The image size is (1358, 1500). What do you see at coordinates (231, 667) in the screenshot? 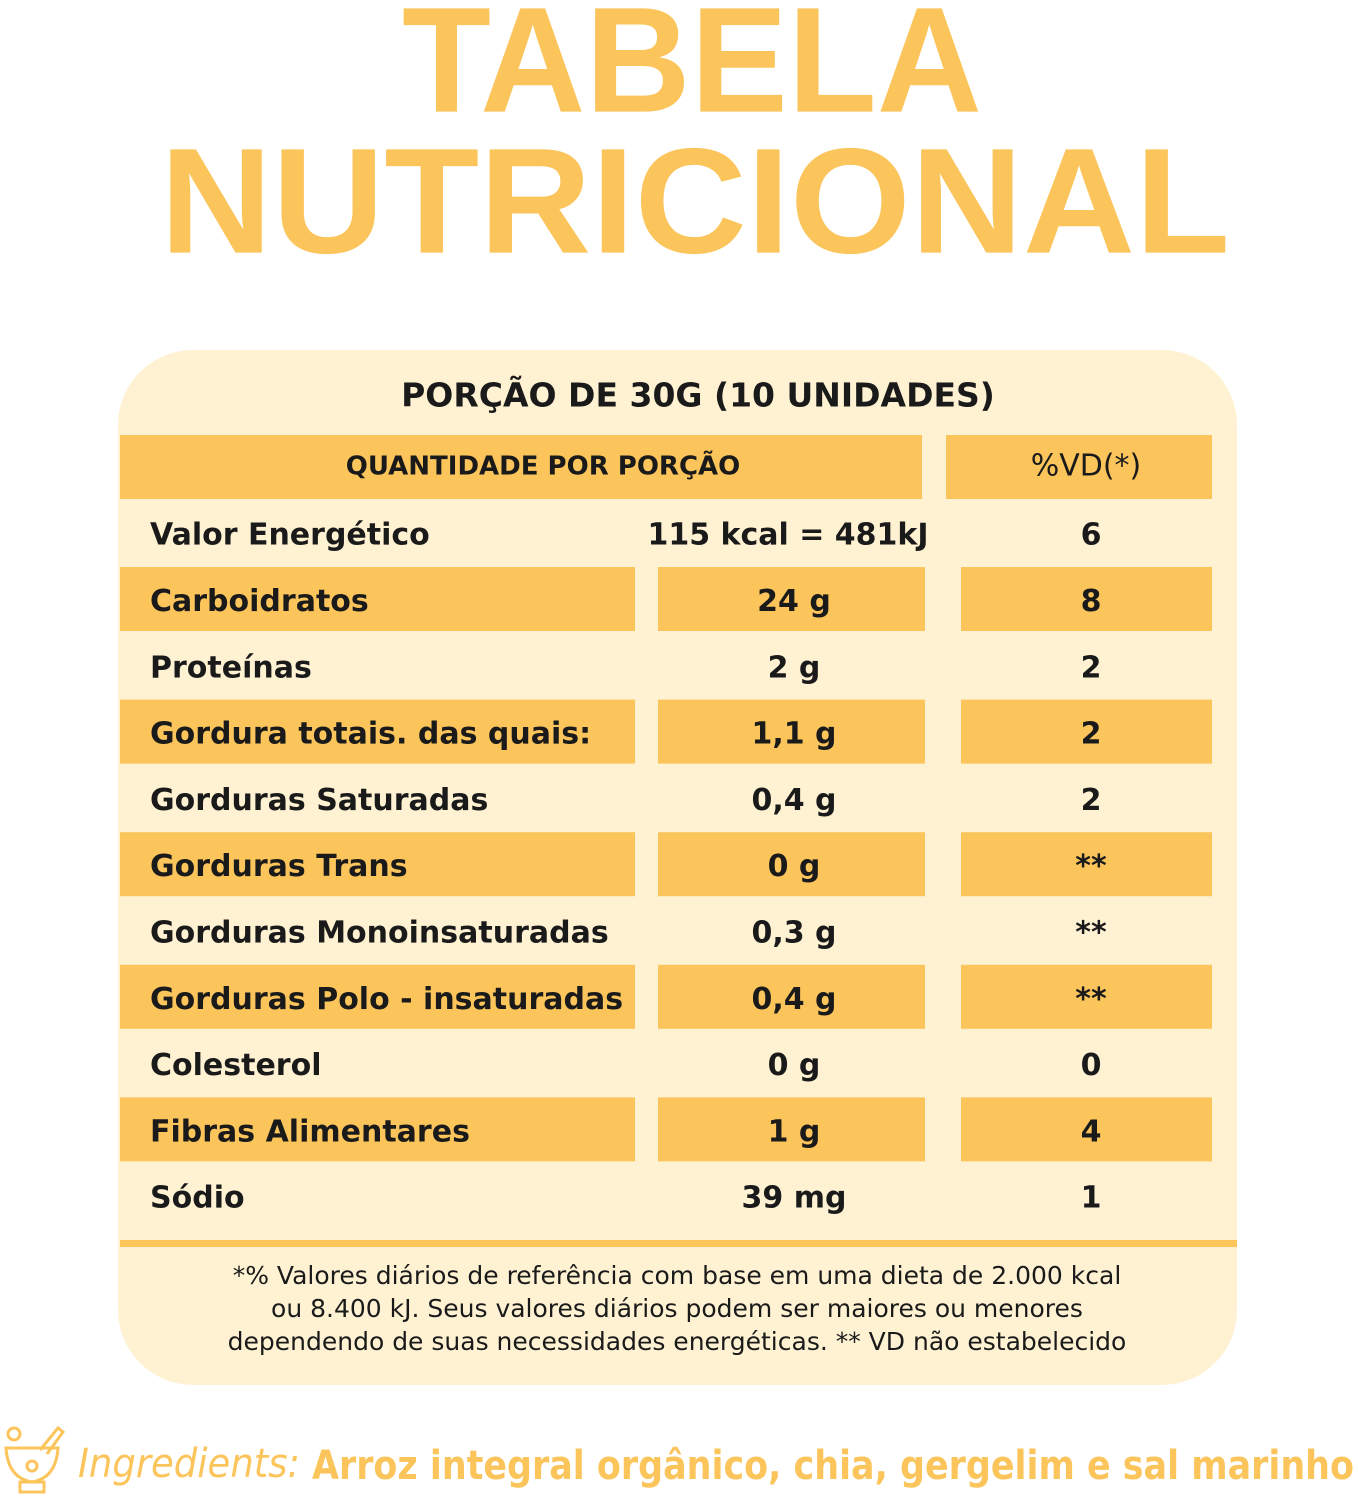
I see `nutrient-name: Proteínas` at bounding box center [231, 667].